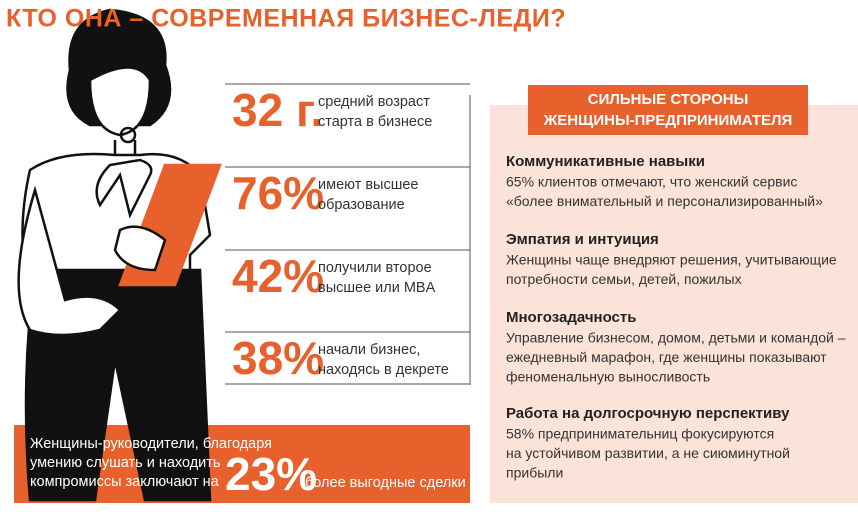  Describe the element at coordinates (668, 99) in the screenshot. I see `strengths-header: СИЛЬНЫЕ СТОРОНЫ` at that location.